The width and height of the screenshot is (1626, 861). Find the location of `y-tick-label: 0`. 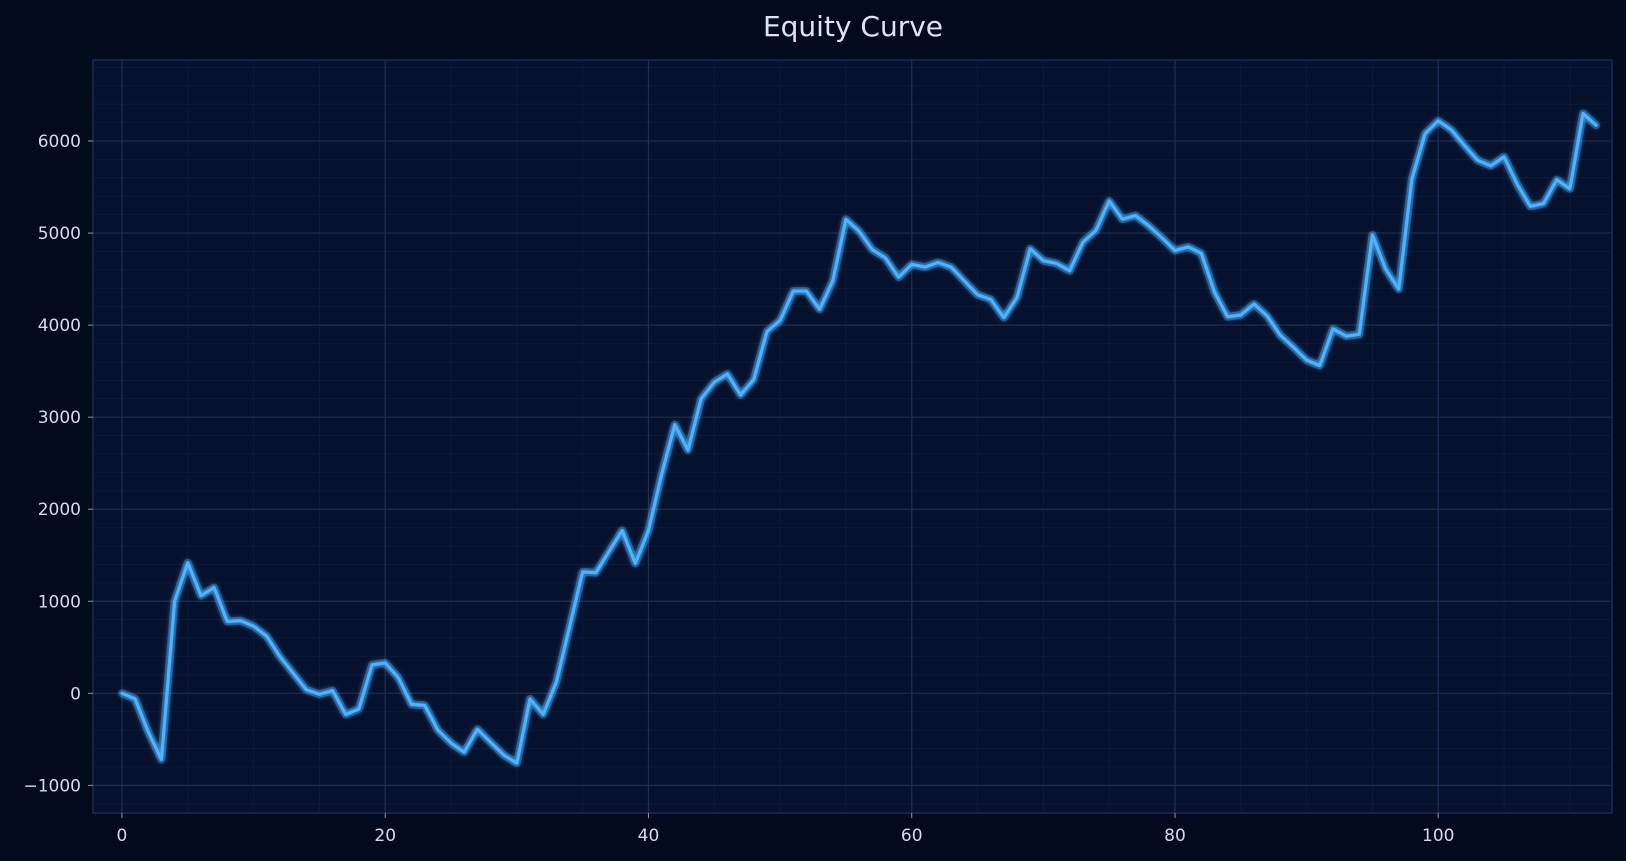

y-tick-label: 0 is located at coordinates (75, 694).